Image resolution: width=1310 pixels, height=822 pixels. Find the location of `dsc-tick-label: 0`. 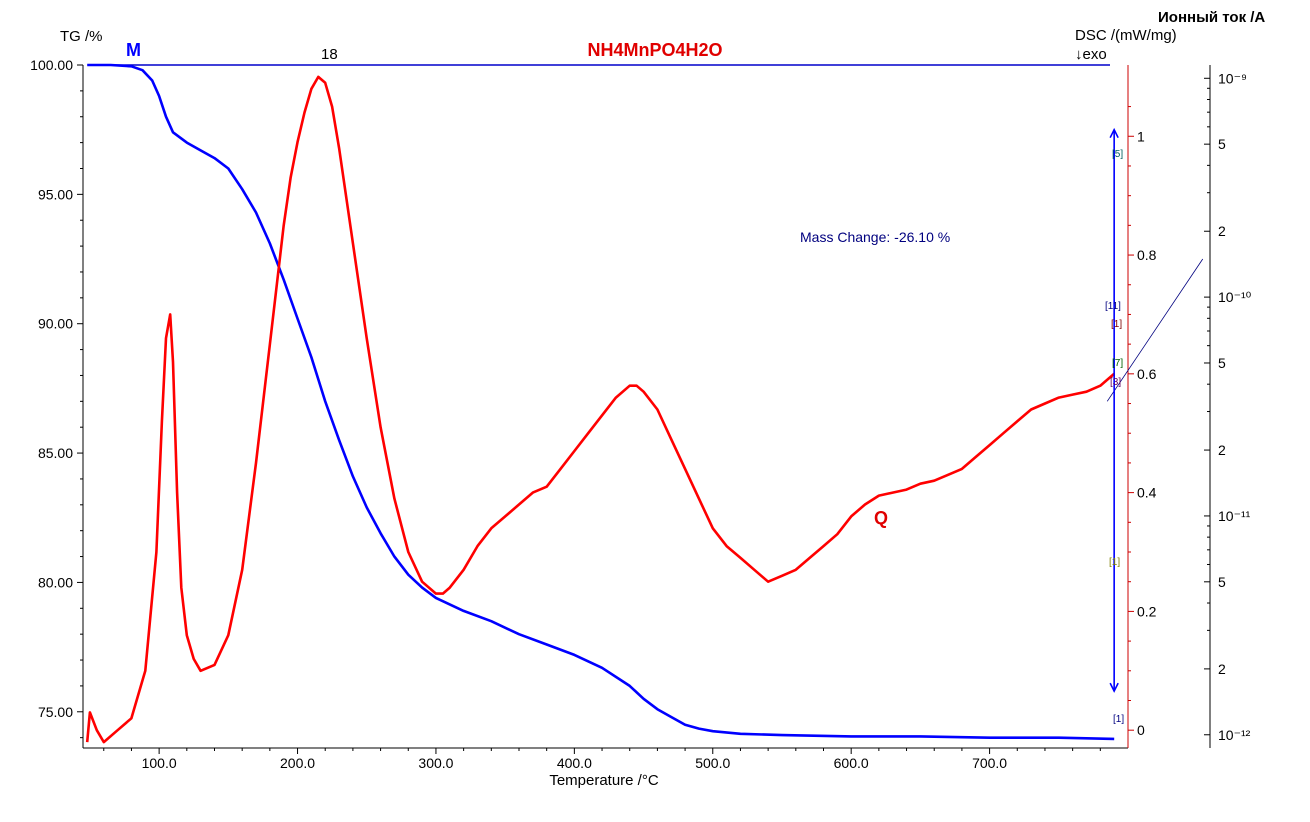

dsc-tick-label: 0 is located at coordinates (1141, 730).